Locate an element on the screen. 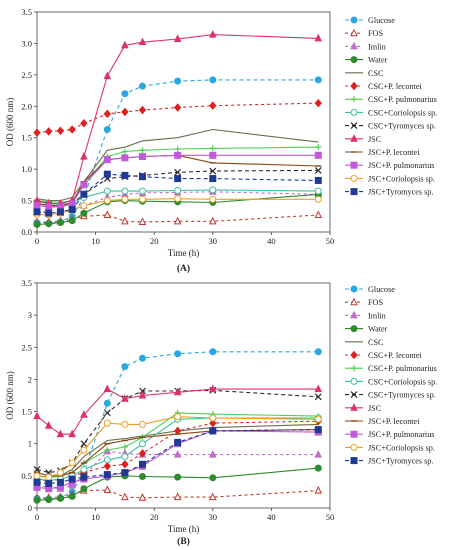 The image size is (464, 550). x-tick-label: 20 is located at coordinates (154, 517).